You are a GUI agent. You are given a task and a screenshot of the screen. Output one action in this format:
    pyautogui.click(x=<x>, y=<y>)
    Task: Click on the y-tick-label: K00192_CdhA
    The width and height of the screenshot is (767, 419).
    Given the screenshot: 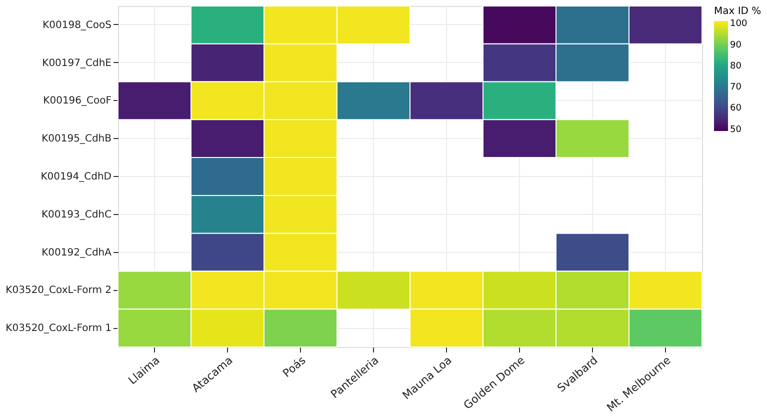 What is the action you would take?
    pyautogui.click(x=77, y=252)
    